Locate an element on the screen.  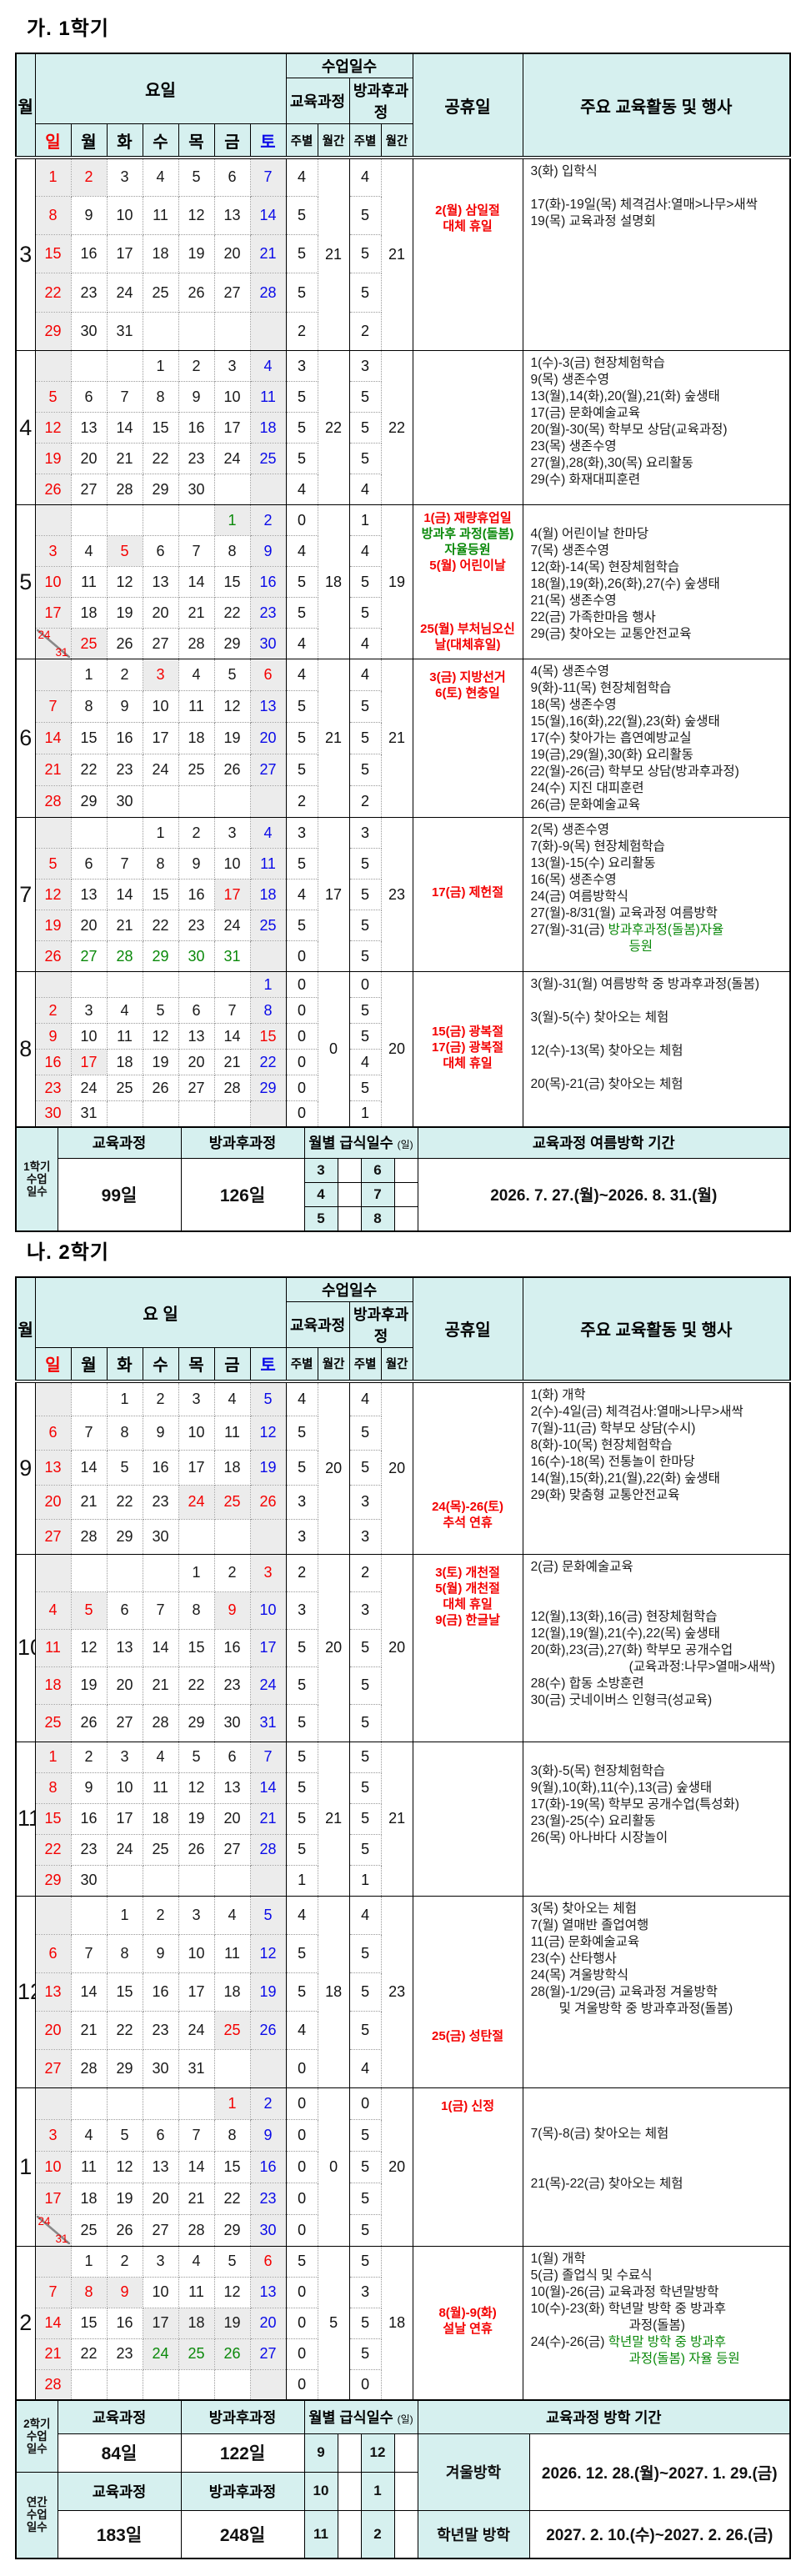
week-row: 14 15 16 17 18 19 20 5 5 is located at coordinates (403, 738).